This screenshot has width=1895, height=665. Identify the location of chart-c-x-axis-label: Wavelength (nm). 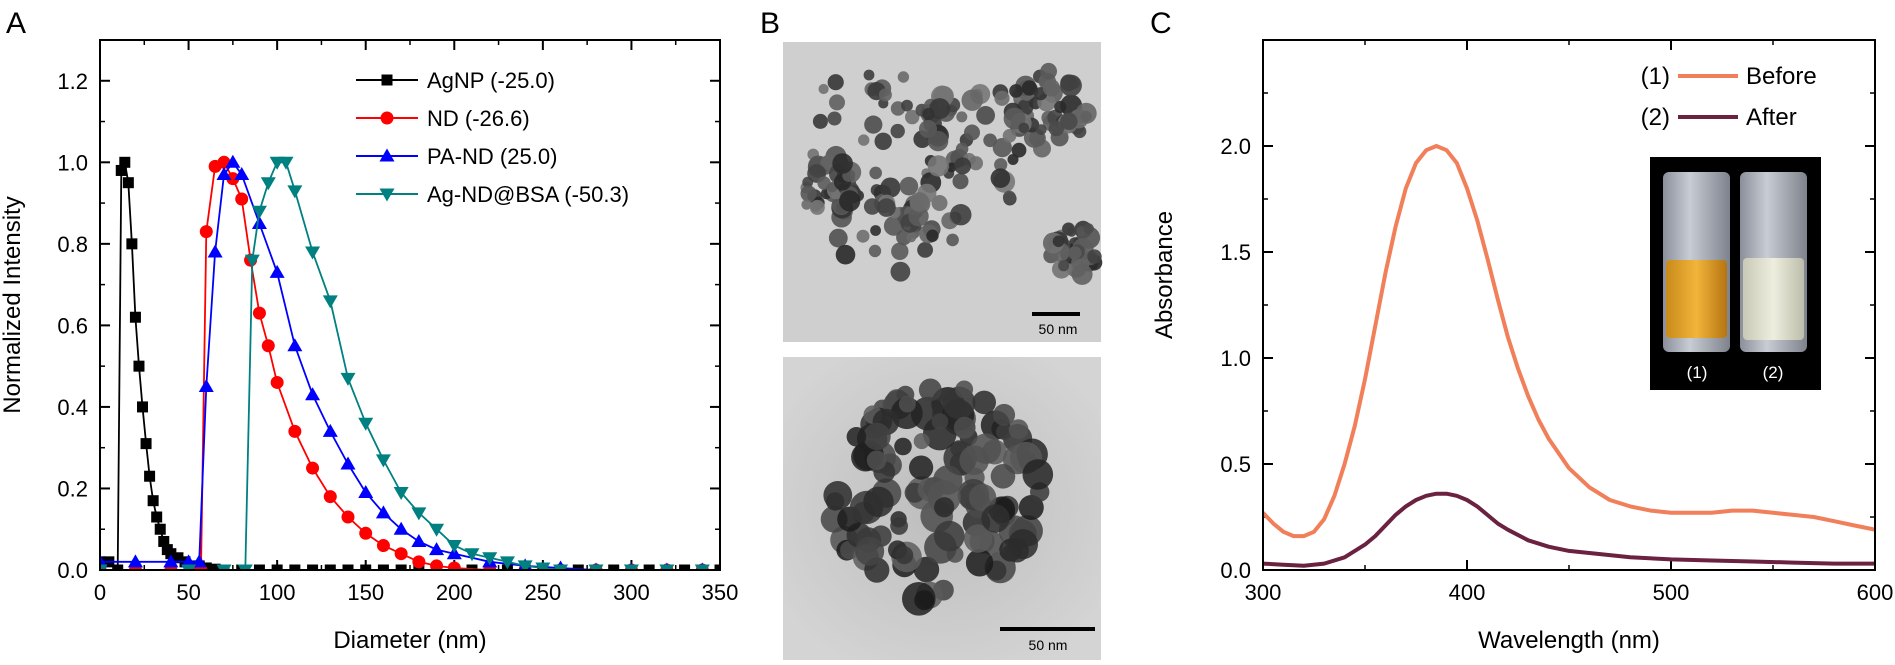
(1569, 640).